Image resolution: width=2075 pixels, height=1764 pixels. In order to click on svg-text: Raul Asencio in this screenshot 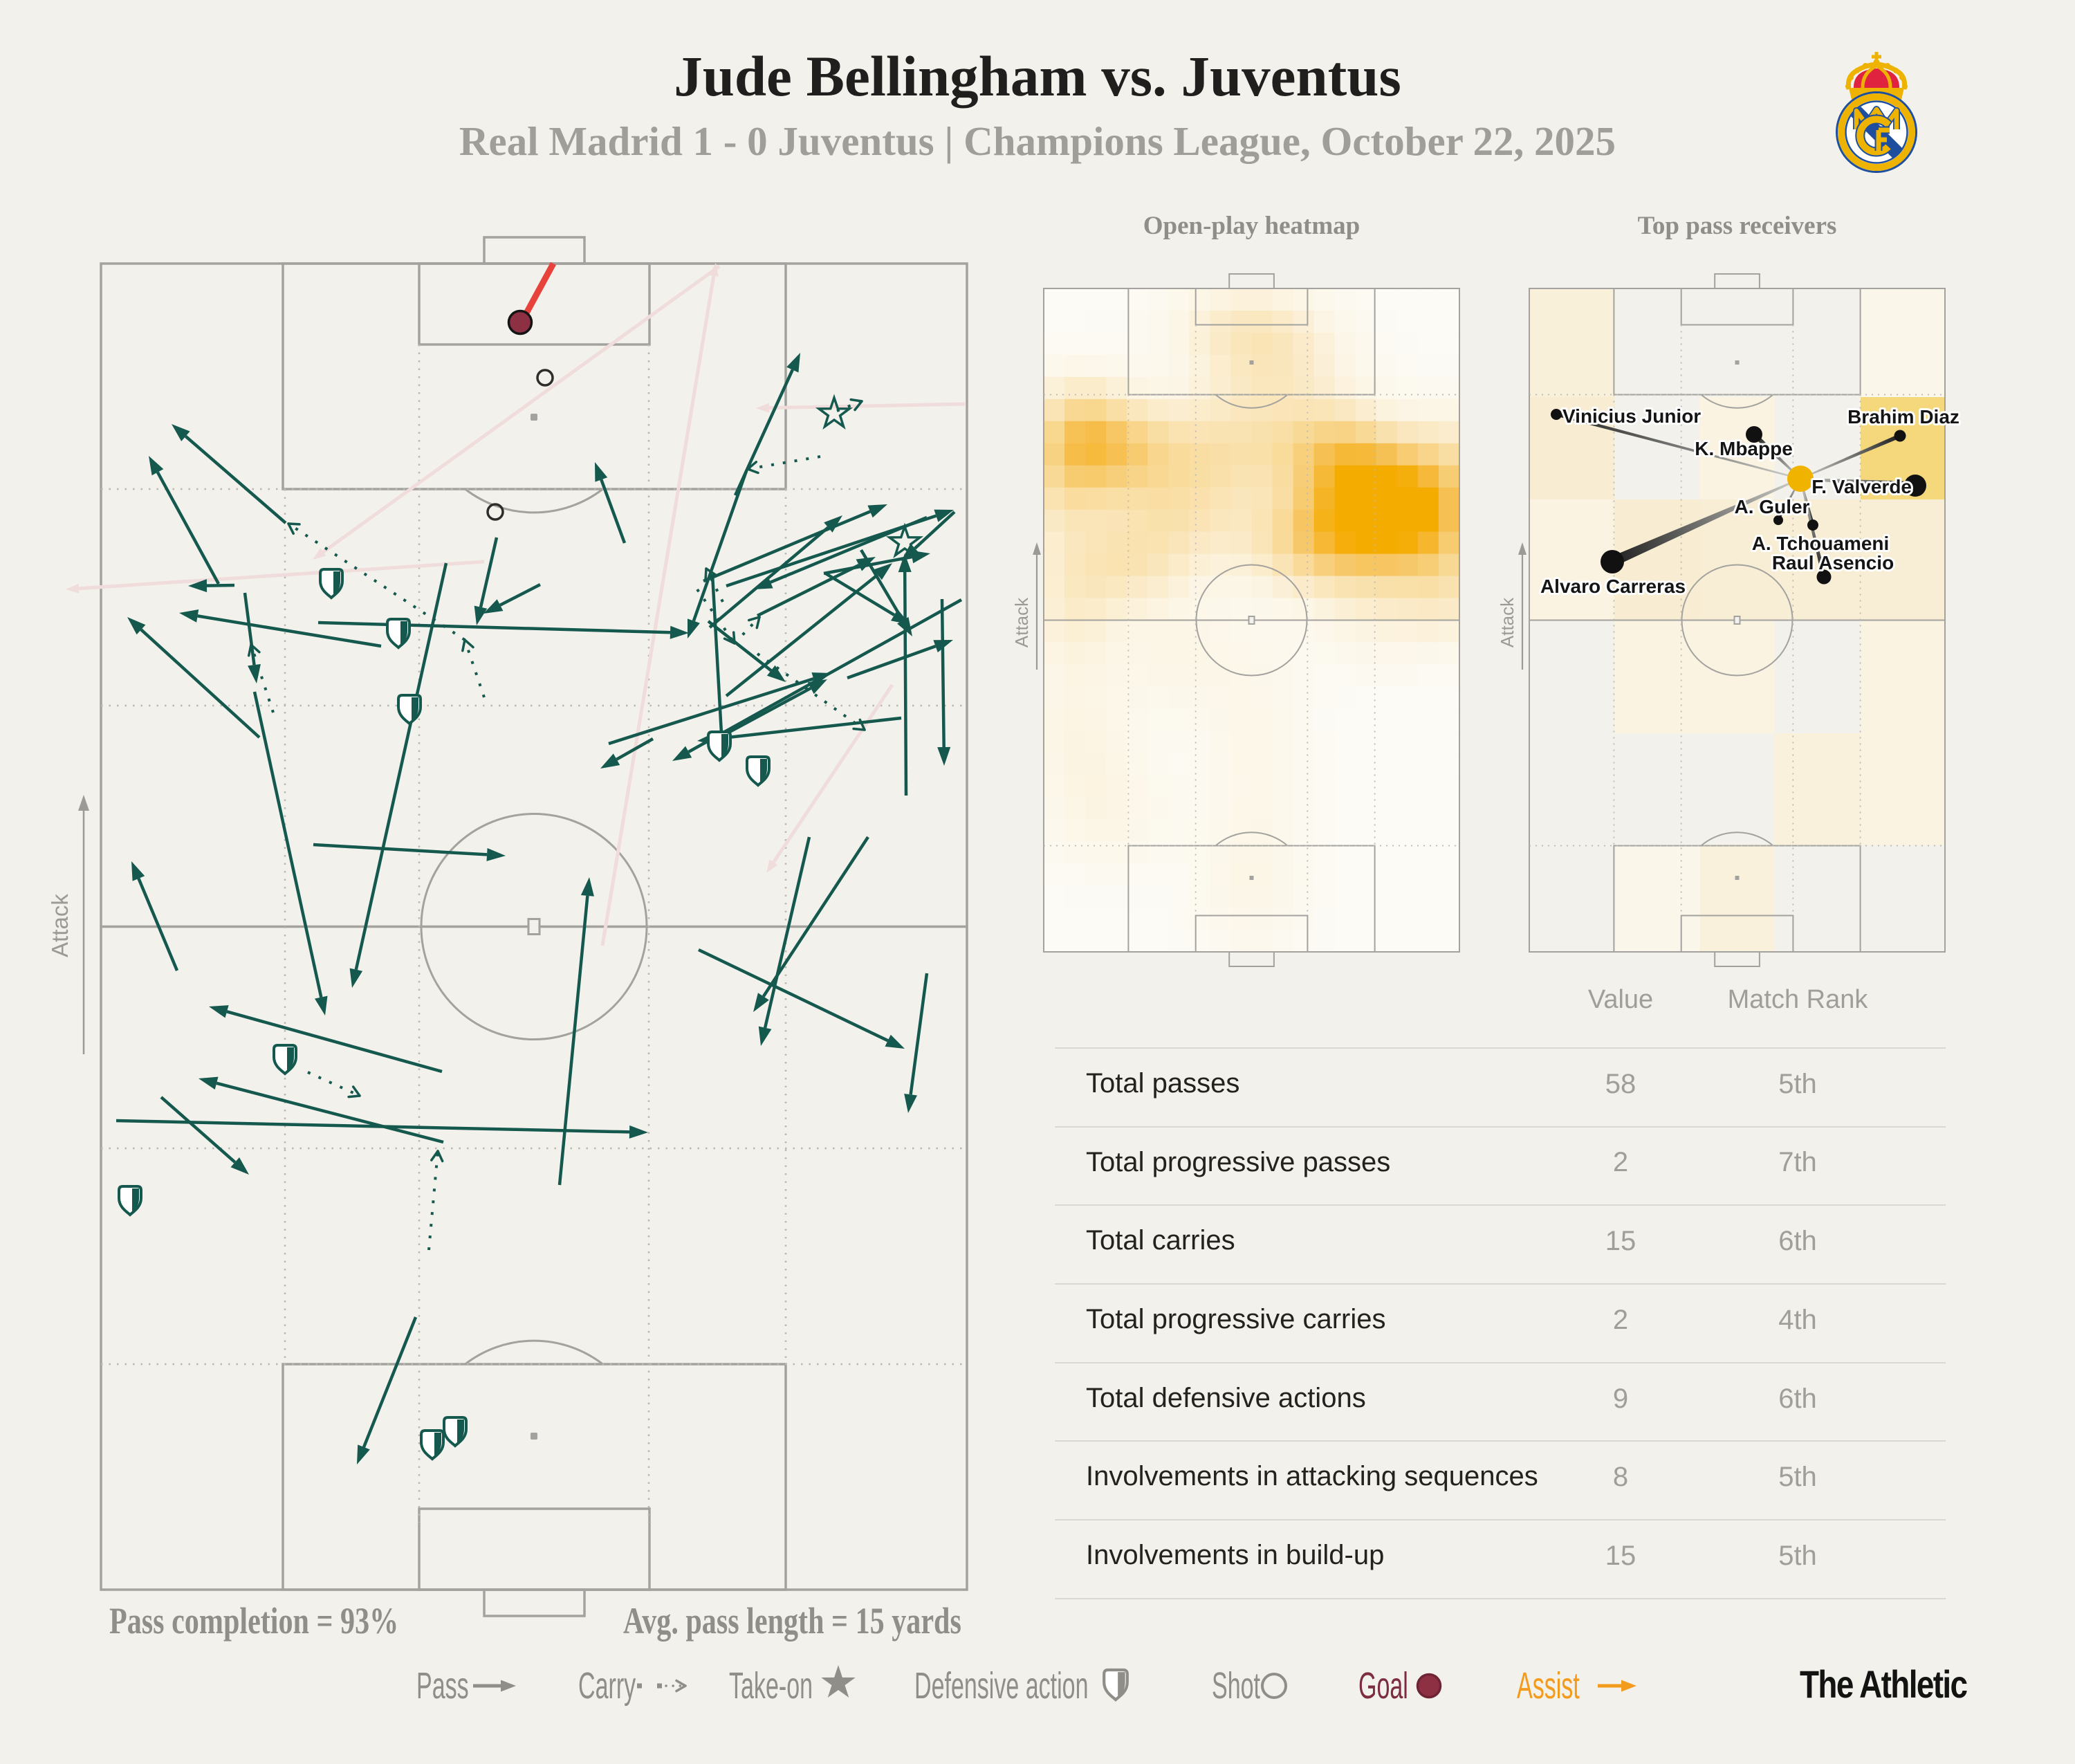, I will do `click(1833, 562)`.